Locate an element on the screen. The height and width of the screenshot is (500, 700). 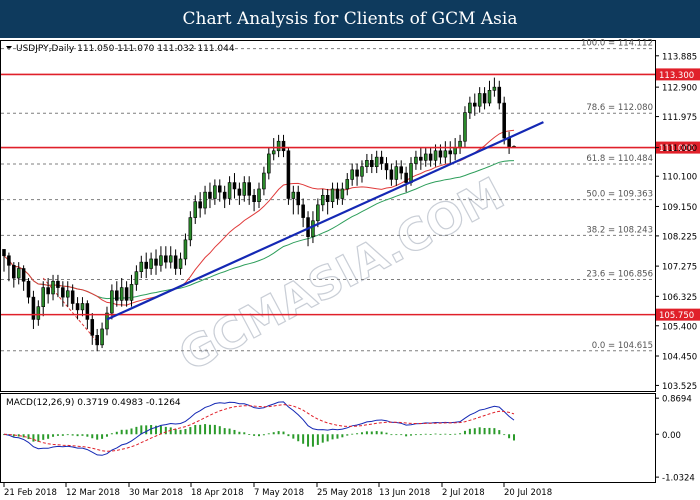
key-level-label: 105.750 is located at coordinates (676, 316).